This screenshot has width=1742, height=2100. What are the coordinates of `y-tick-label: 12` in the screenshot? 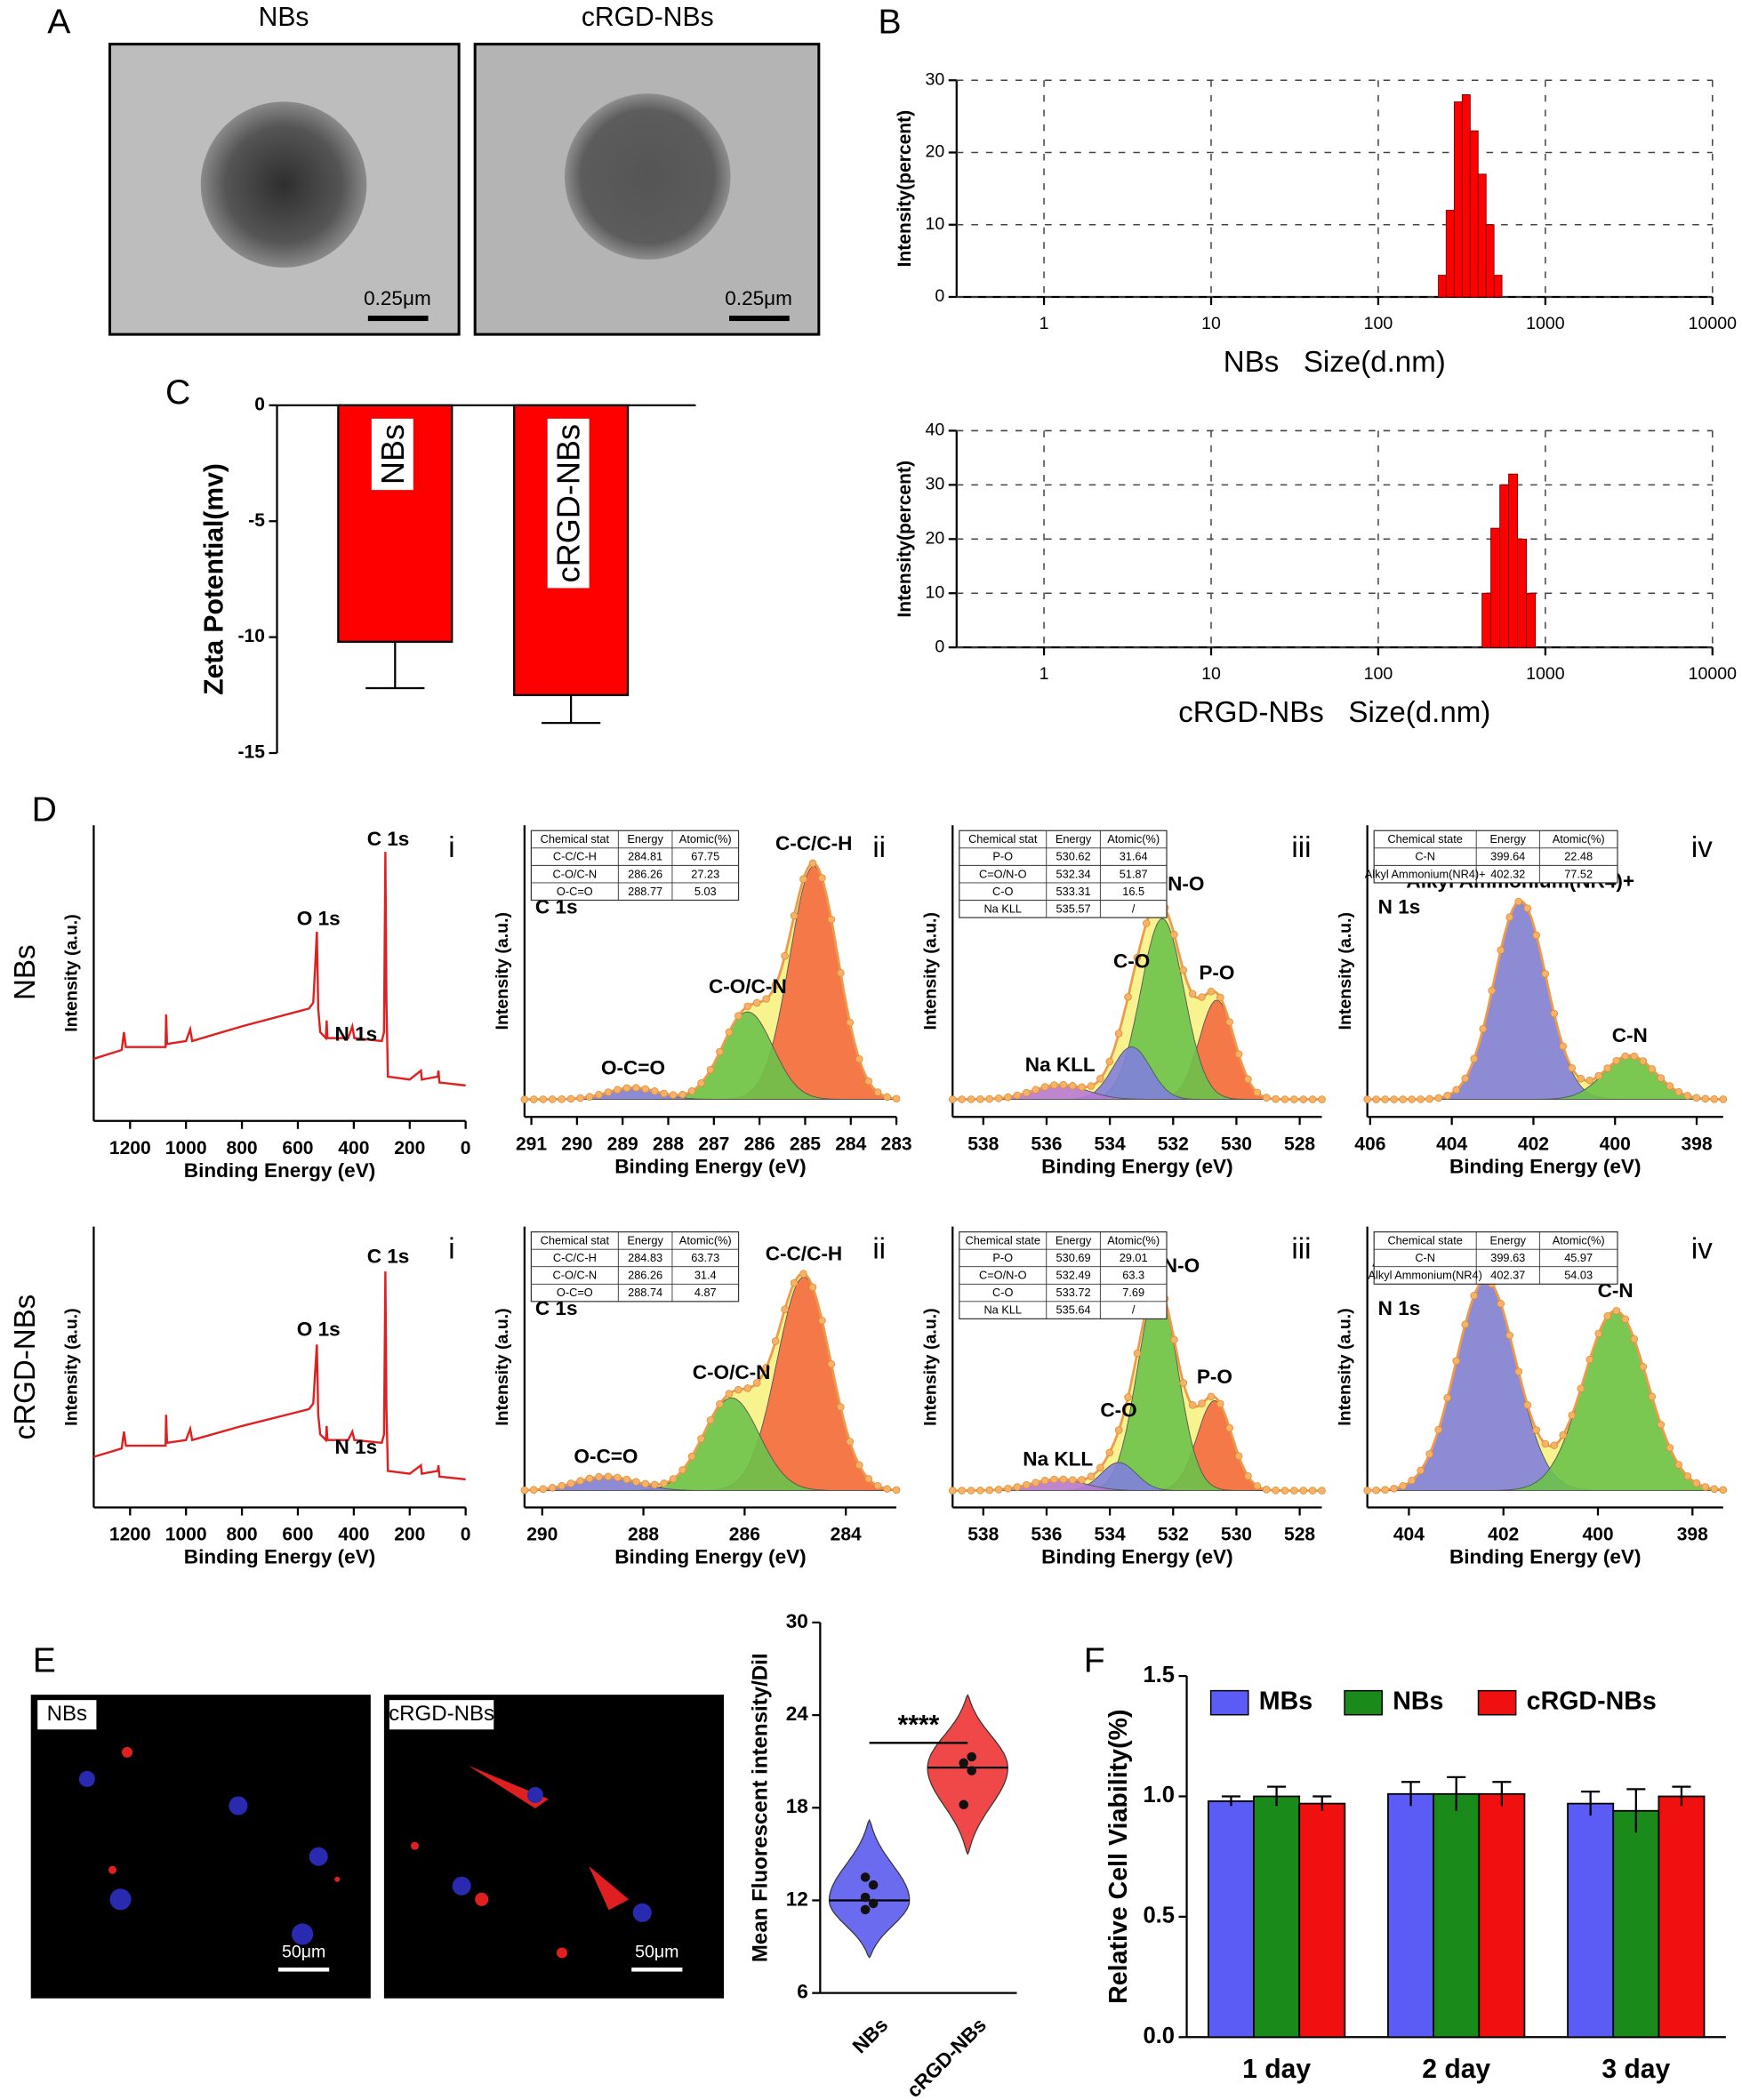 It's located at (797, 1899).